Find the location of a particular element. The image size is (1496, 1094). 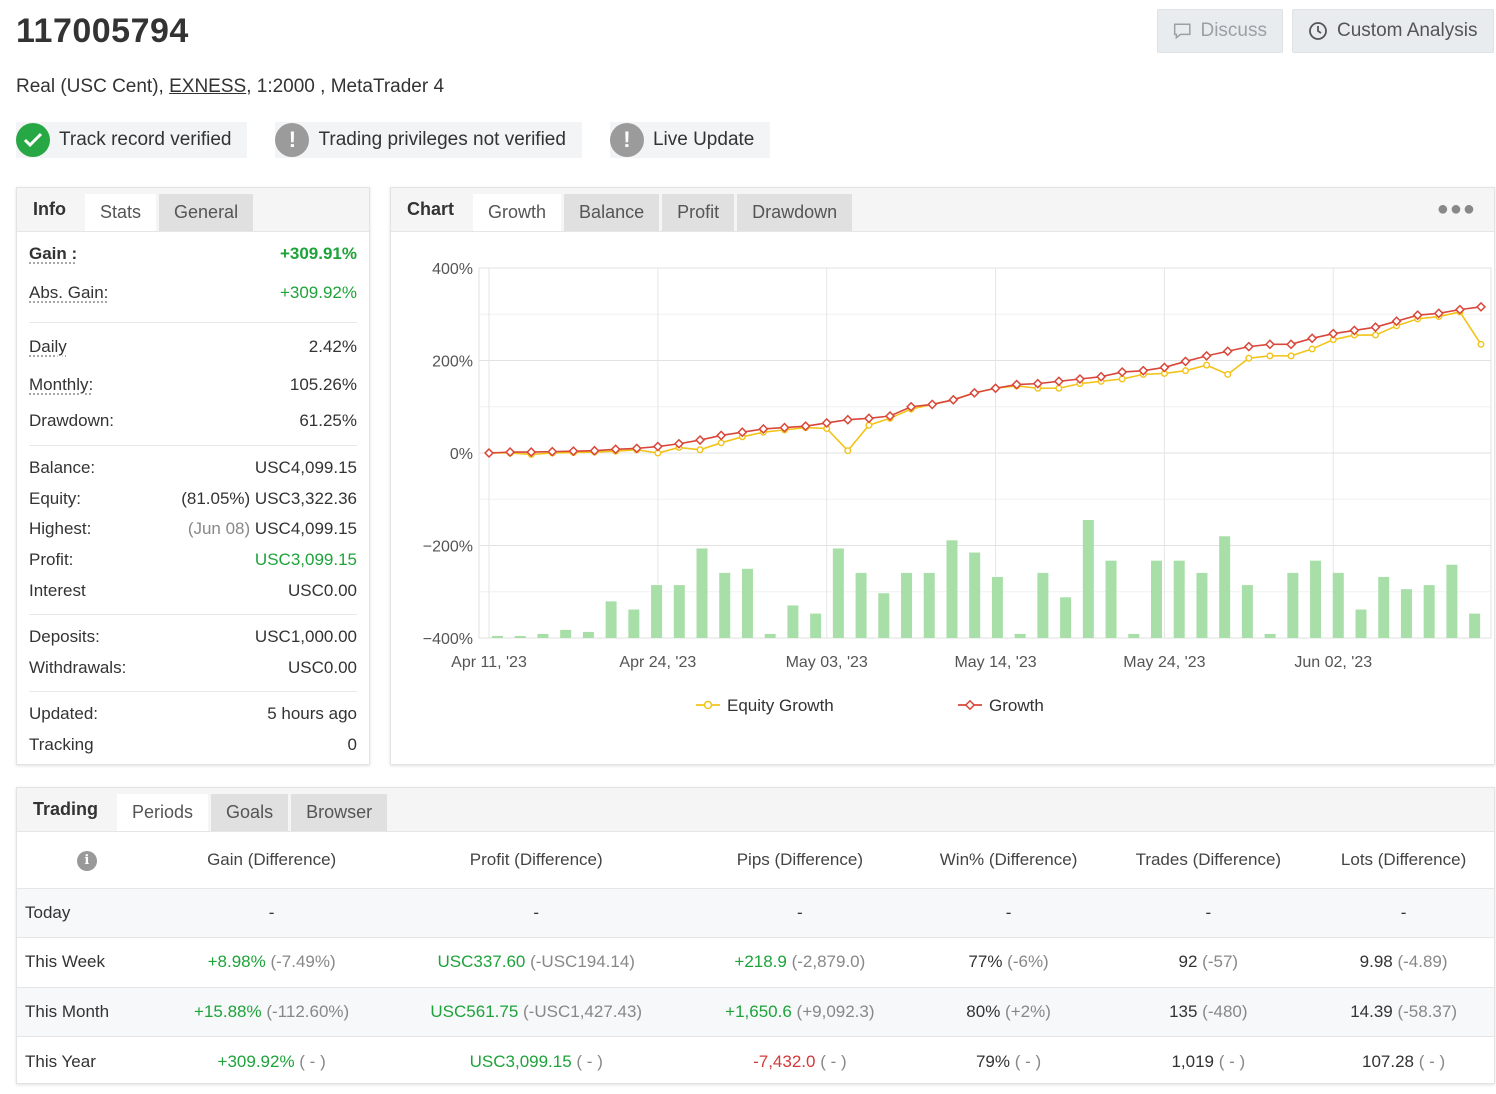

stat-abs-gain: Abs. Gain: +309.92% is located at coordinates (193, 293).